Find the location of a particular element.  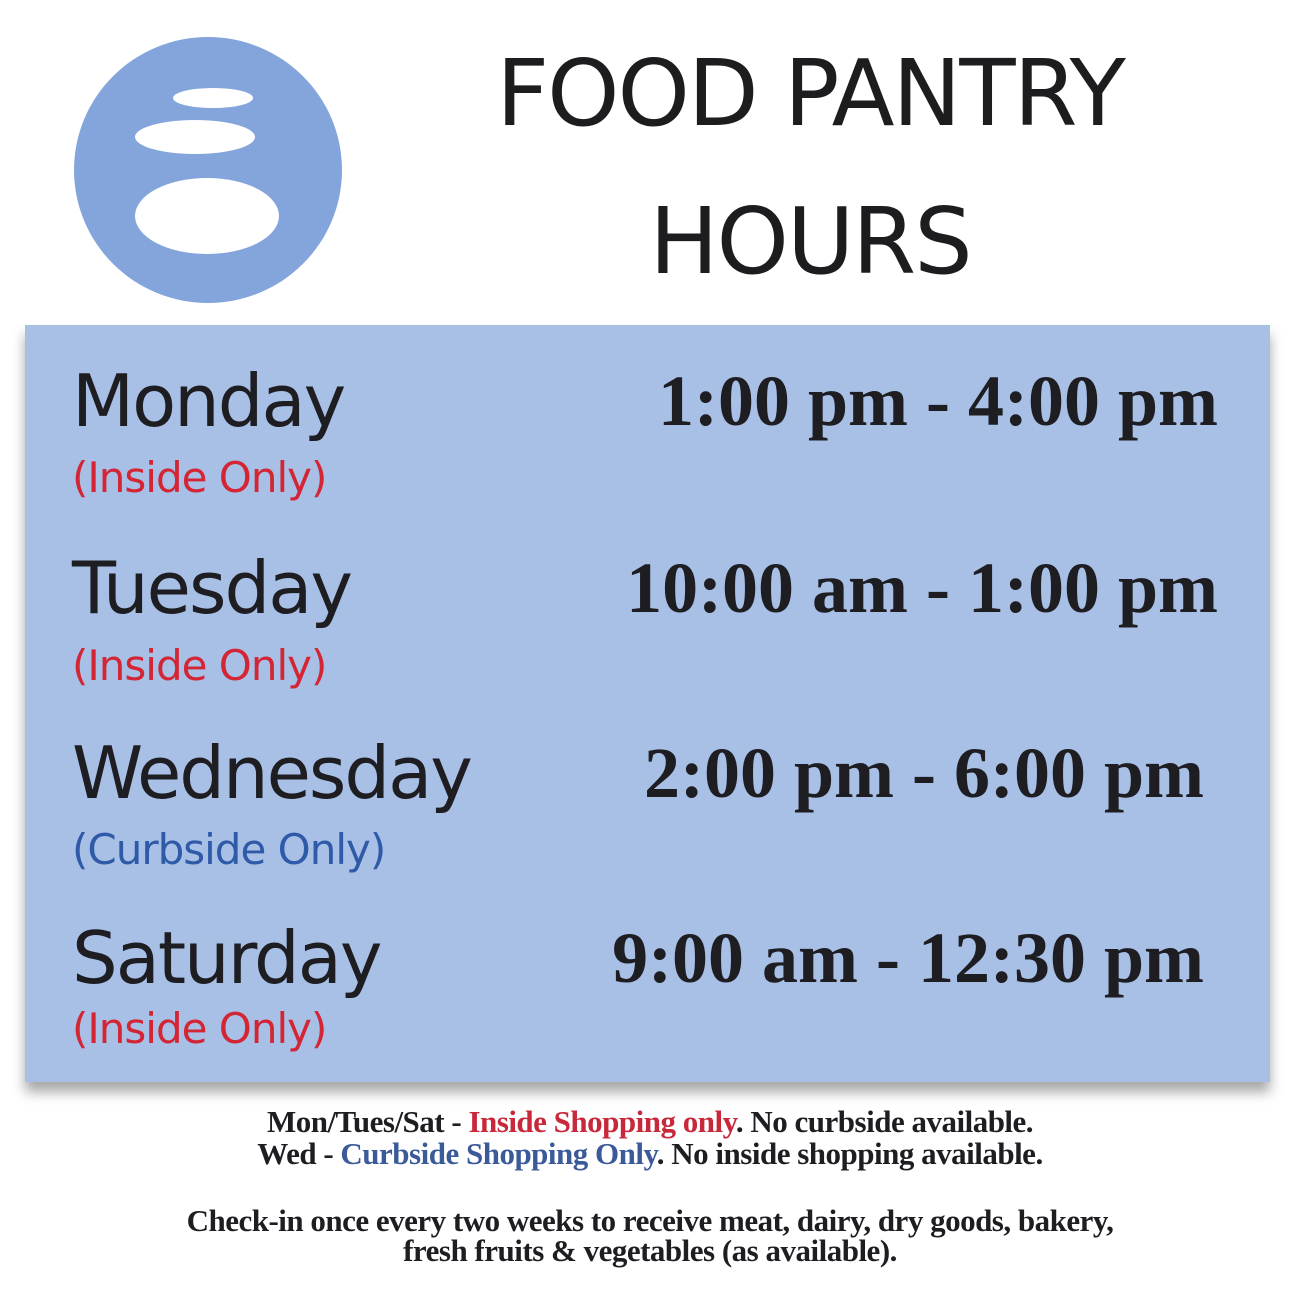

title-line-1: FOOD PANTRY is located at coordinates (811, 93).